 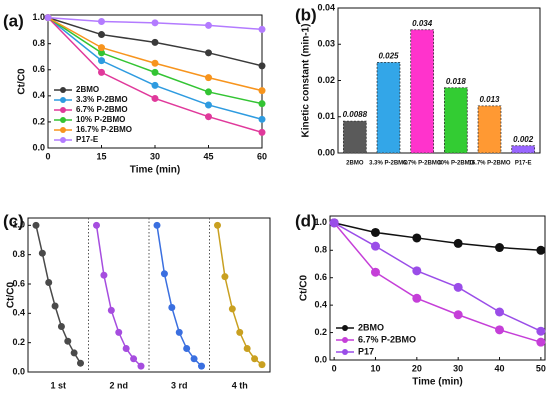 What do you see at coordinates (240, 385) in the screenshot?
I see `x-tick-label: 4 th` at bounding box center [240, 385].